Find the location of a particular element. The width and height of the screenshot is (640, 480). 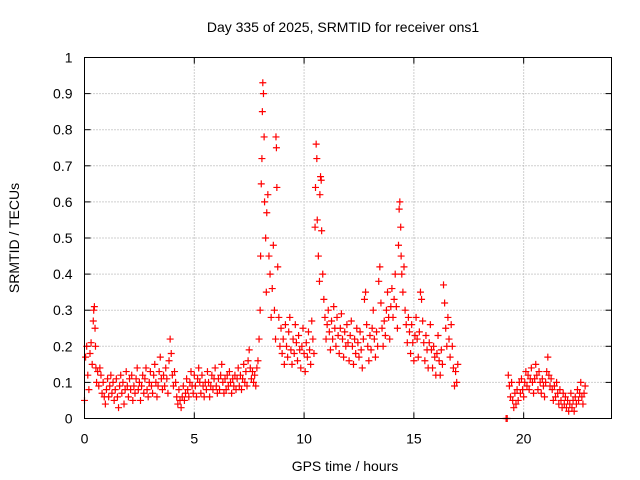

y-tick-label: 0.6 is located at coordinates (63, 202).